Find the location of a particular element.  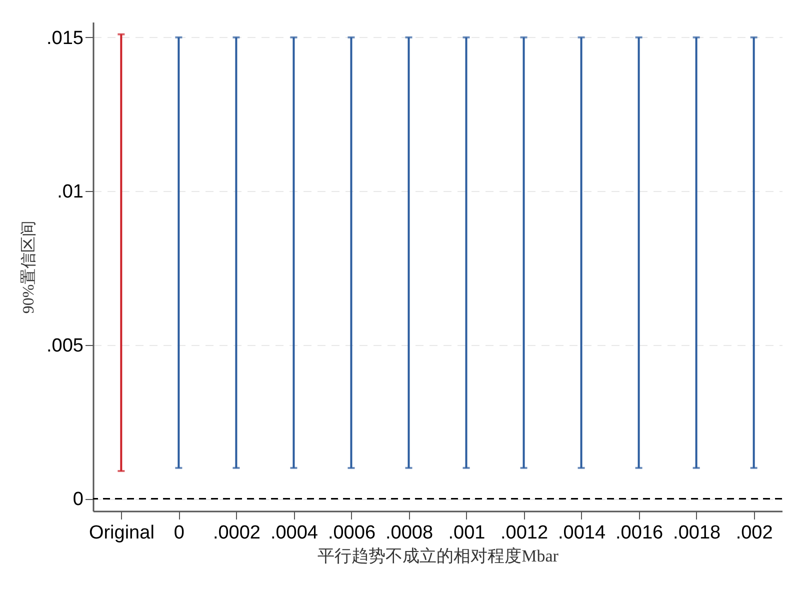

x-axis-title: 平行趋势不成立的相对程度Mbar is located at coordinates (438, 556).